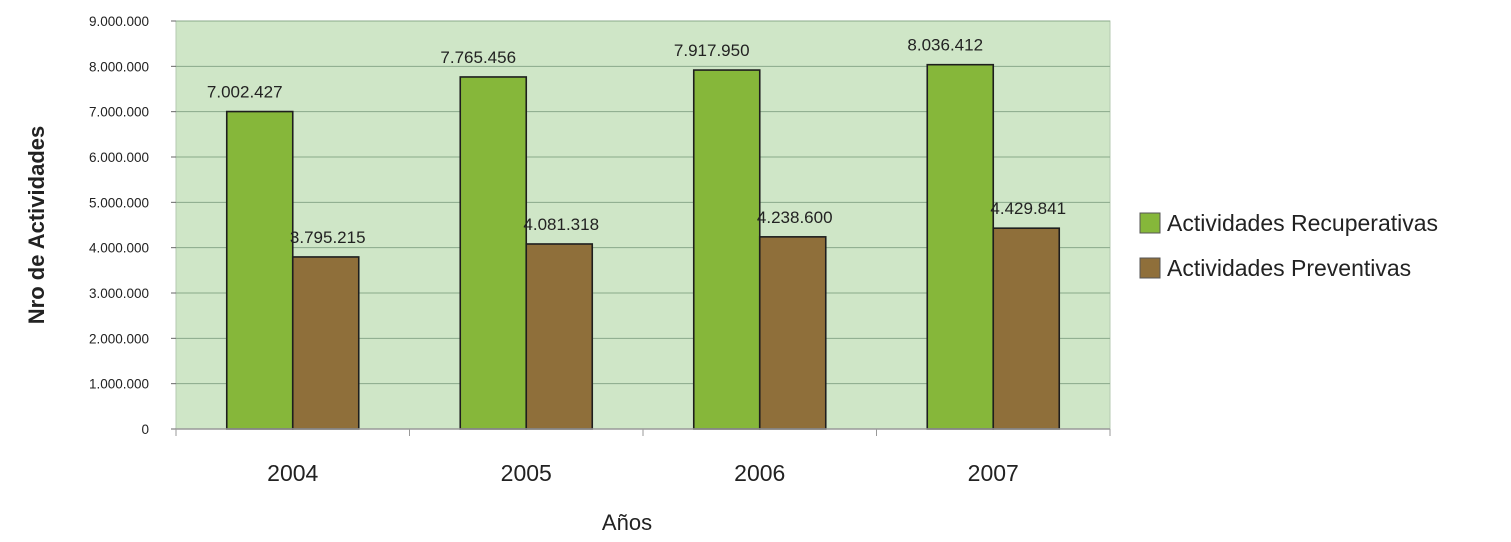 The image size is (1511, 542). I want to click on y-tick-label: 0, so click(145, 429).